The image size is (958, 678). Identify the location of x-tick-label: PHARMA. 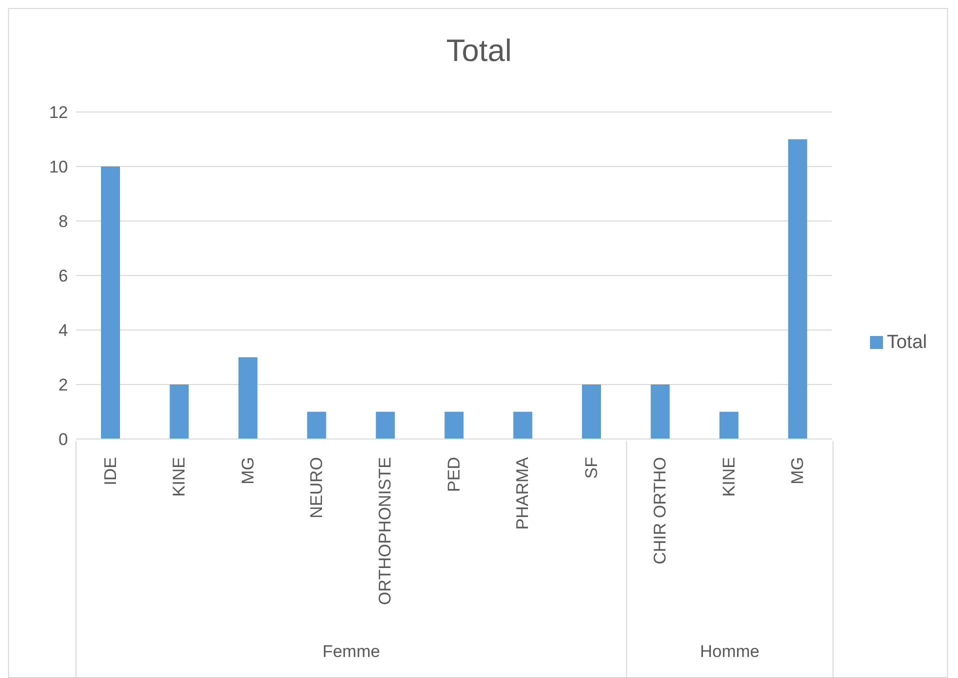
(522, 493).